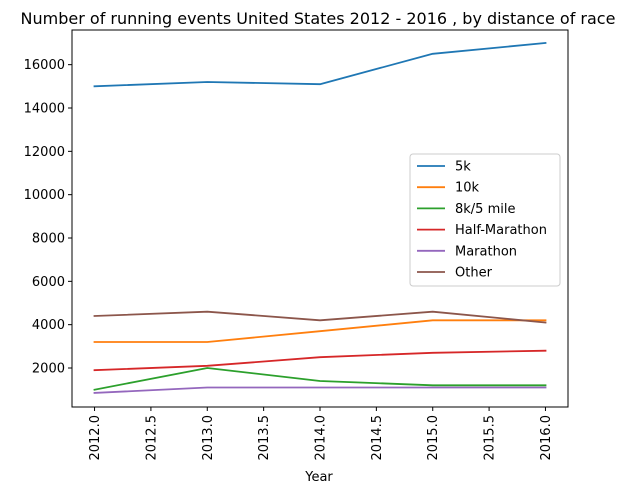 This screenshot has width=637, height=494. I want to click on y-tick-label: 4000, so click(48, 325).